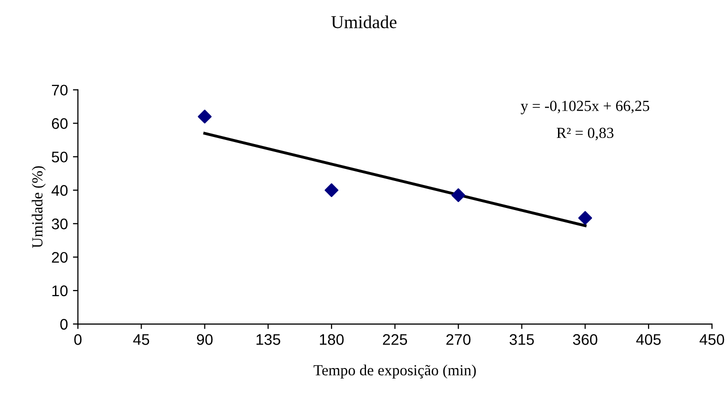 This screenshot has height=401, width=728. I want to click on x-tick-label: 450, so click(712, 339).